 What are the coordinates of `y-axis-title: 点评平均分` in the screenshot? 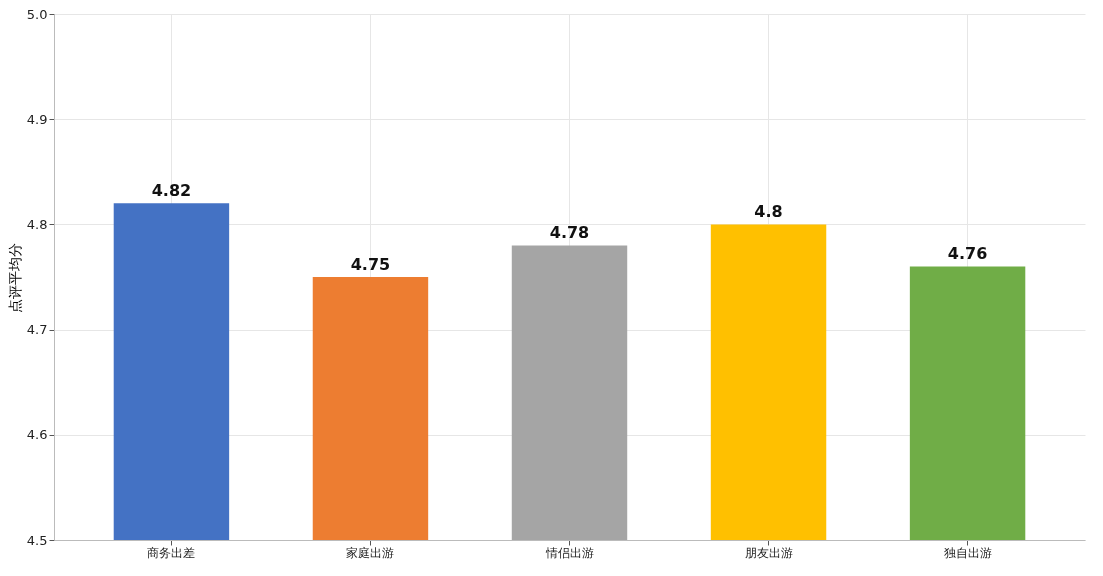 It's located at (14, 277).